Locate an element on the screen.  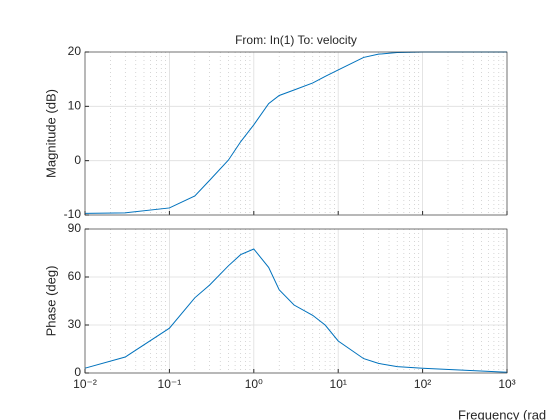
x-tick-label: 10⁻² is located at coordinates (85, 384).